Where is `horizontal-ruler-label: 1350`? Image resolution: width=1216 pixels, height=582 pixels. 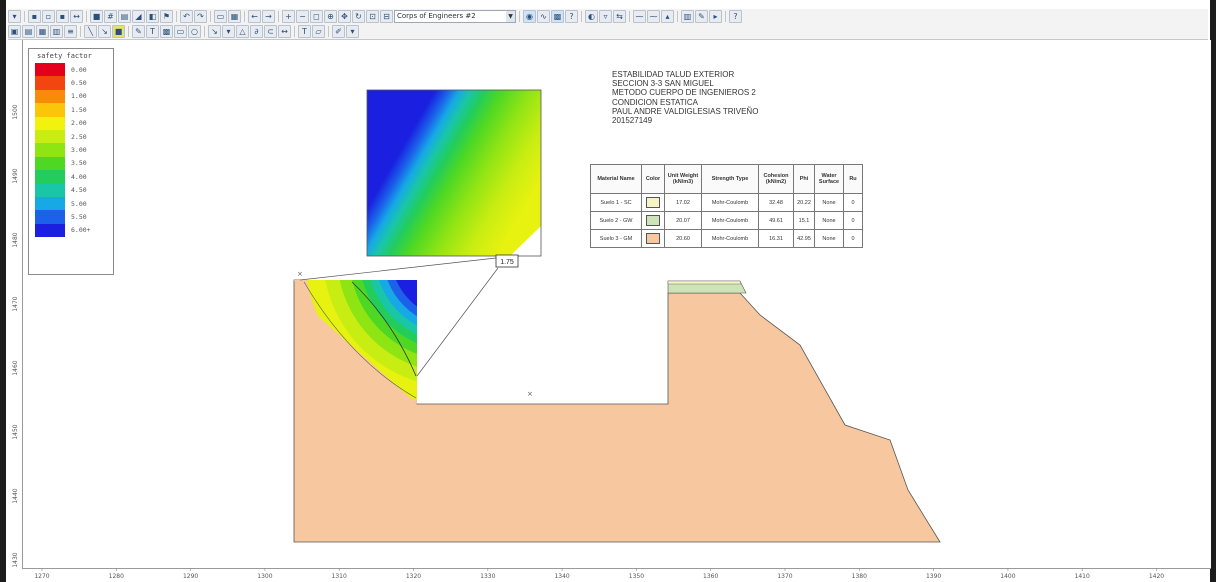 horizontal-ruler-label: 1350 is located at coordinates (636, 576).